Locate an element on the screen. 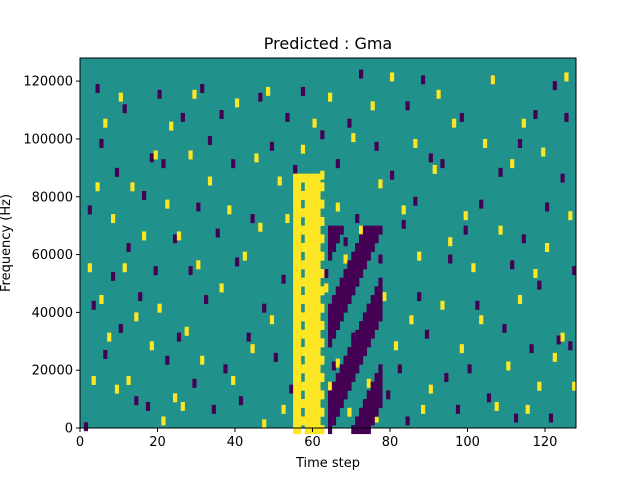 The width and height of the screenshot is (640, 480). x-tick-label: 40 is located at coordinates (235, 442).